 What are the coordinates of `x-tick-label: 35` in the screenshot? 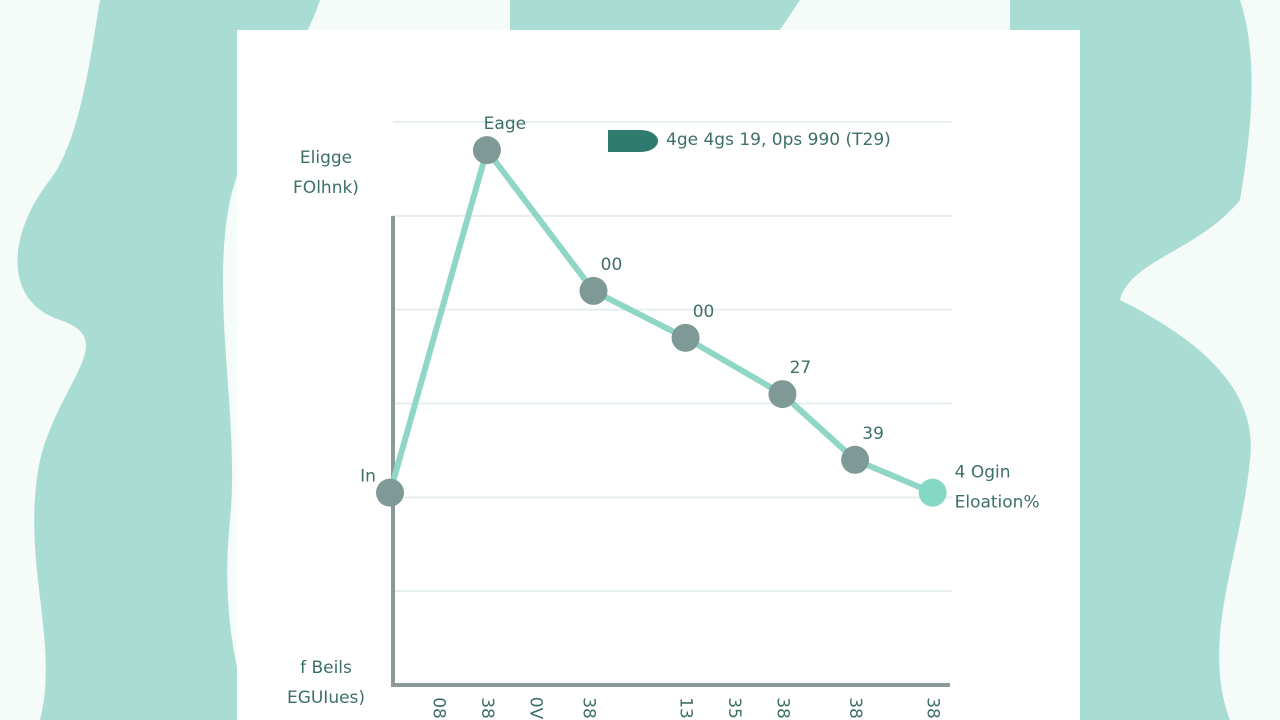 It's located at (734, 708).